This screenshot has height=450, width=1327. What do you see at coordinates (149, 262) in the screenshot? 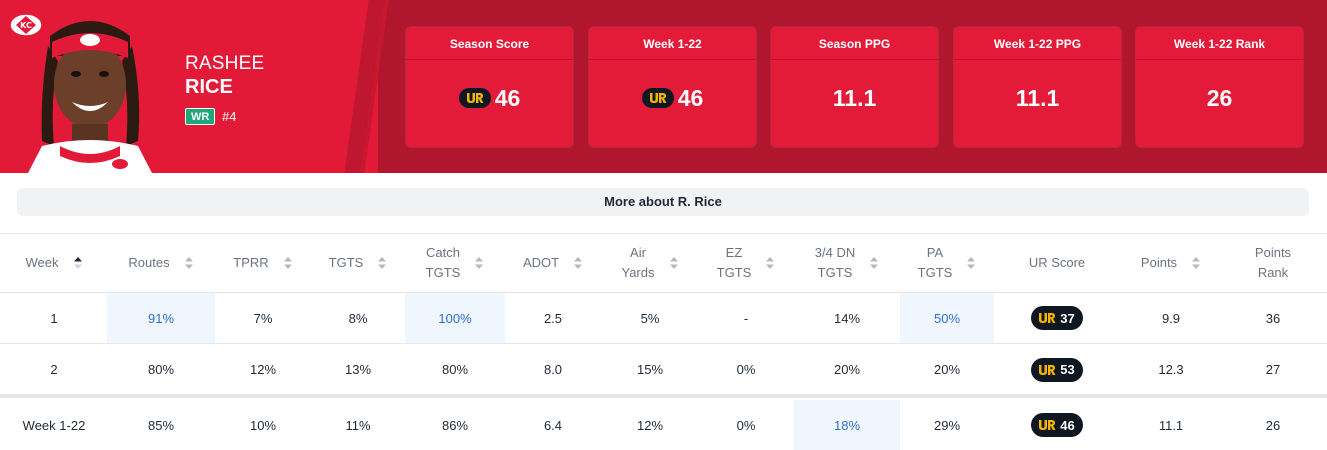
I see `column-header-label: Routes` at bounding box center [149, 262].